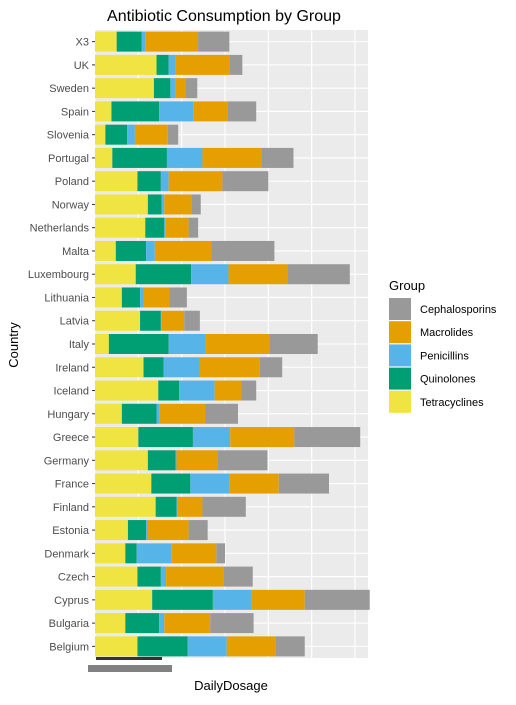 This screenshot has width=516, height=705. Describe the element at coordinates (153, 367) in the screenshot. I see `bar-ireland-quinolones` at that location.